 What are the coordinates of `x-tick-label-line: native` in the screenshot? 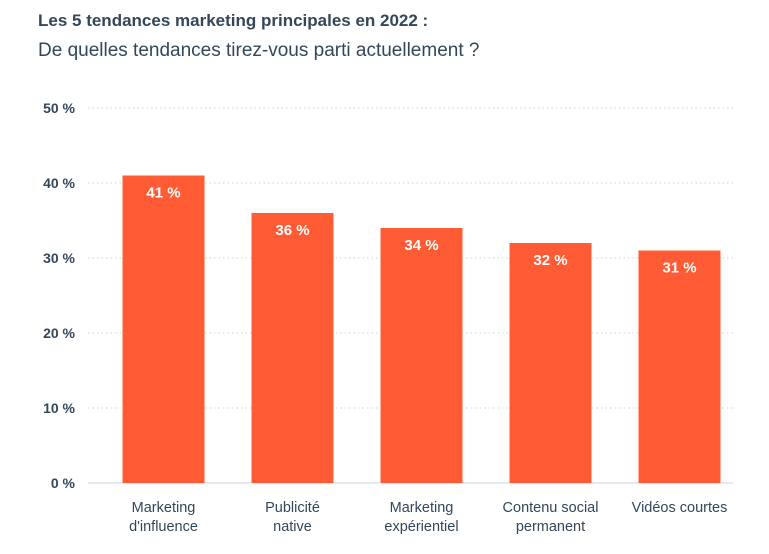 It's located at (292, 527).